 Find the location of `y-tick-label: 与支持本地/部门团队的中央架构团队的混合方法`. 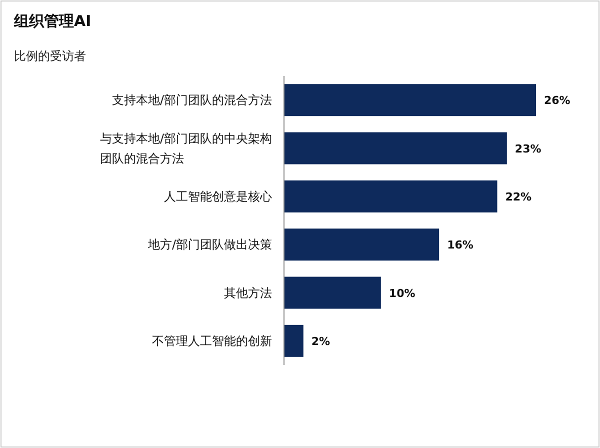

y-tick-label: 与支持本地/部门团队的中央架构团队的混合方法 is located at coordinates (186, 148).